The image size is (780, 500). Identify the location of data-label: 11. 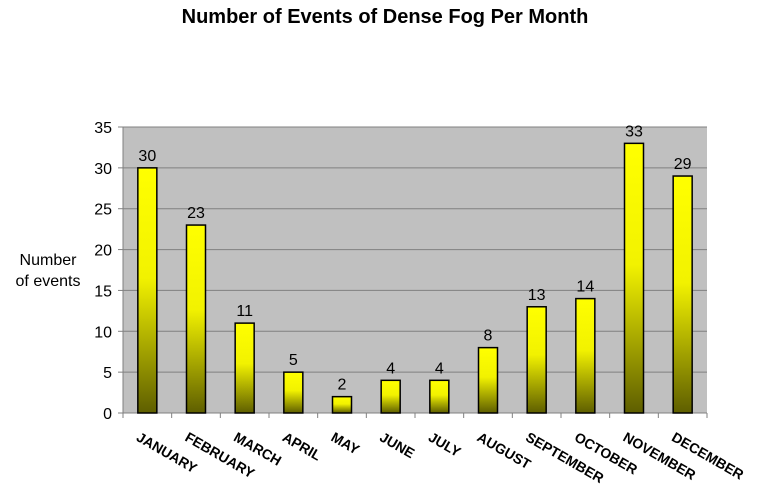
(244, 311).